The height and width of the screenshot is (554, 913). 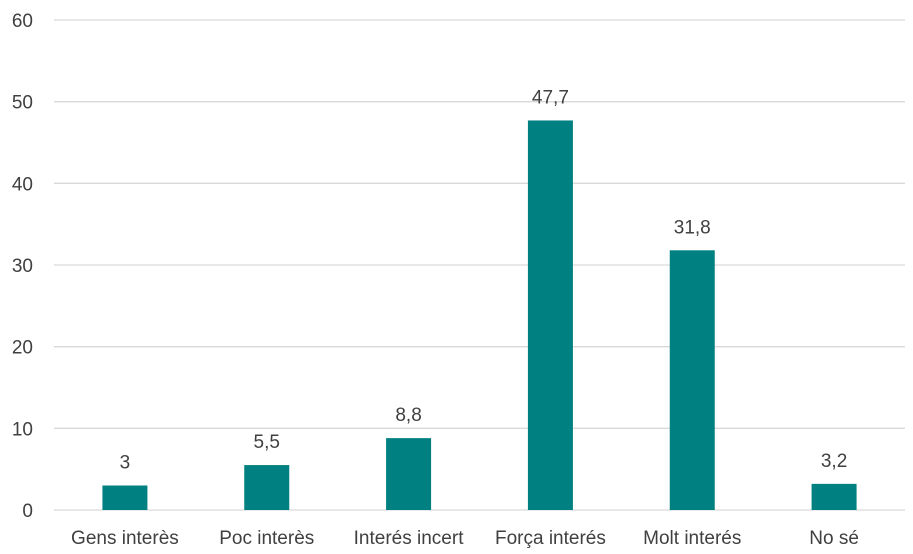 What do you see at coordinates (550, 538) in the screenshot?
I see `x-category-label: Força interés` at bounding box center [550, 538].